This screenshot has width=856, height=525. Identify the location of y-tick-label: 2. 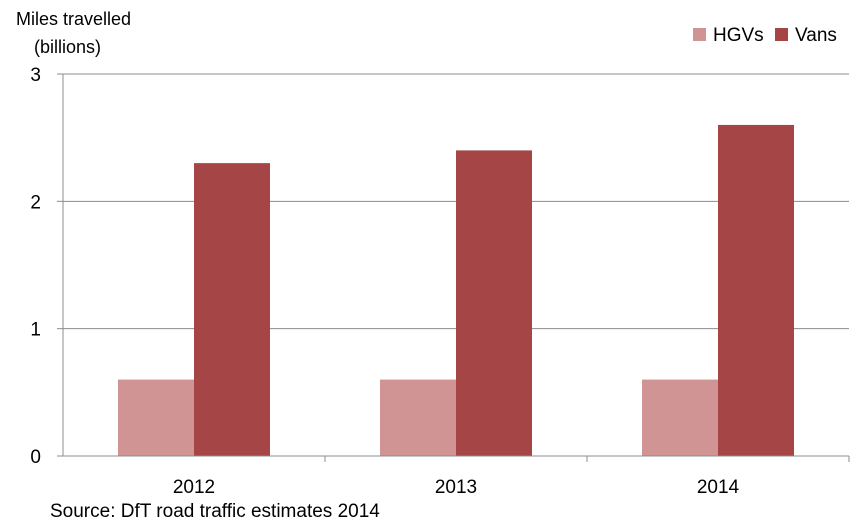
(35, 202).